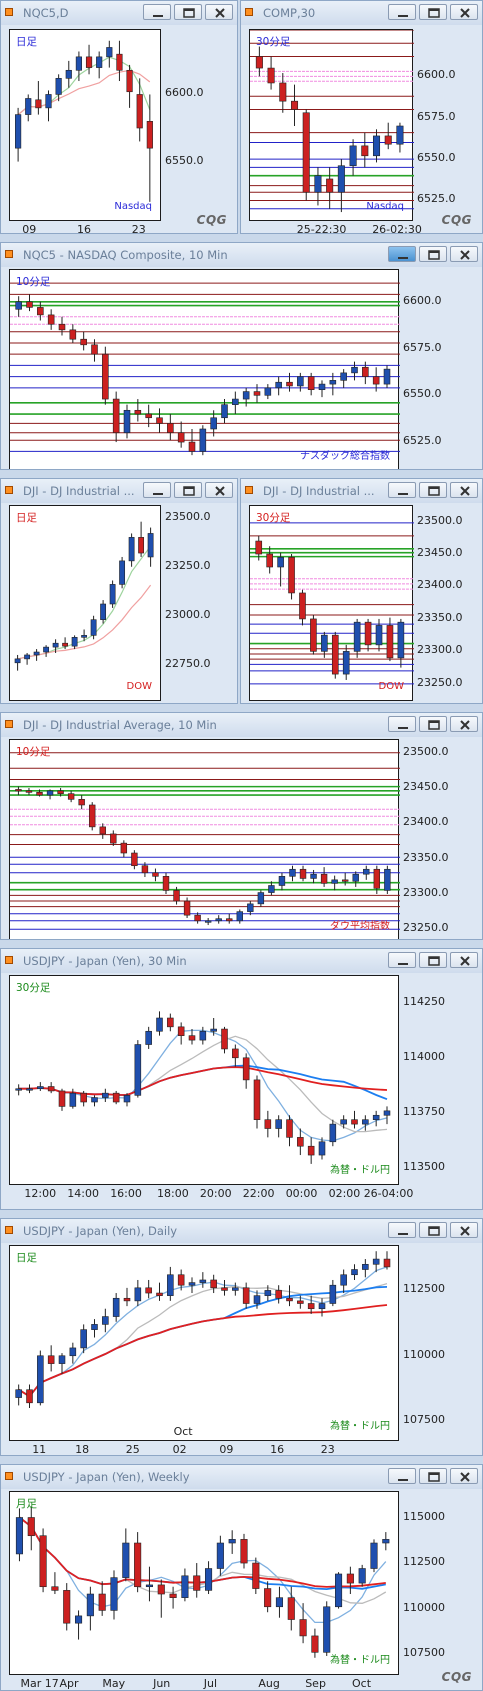  I want to click on plot-area: 10分足 ナスダック総合指数, so click(204, 369).